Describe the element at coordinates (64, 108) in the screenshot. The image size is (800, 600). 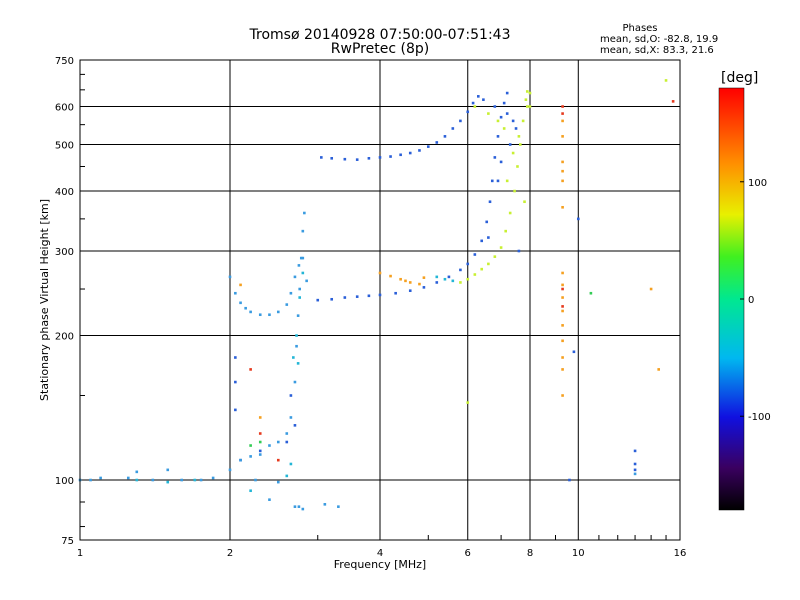
I see `y-tick-label: 600` at that location.